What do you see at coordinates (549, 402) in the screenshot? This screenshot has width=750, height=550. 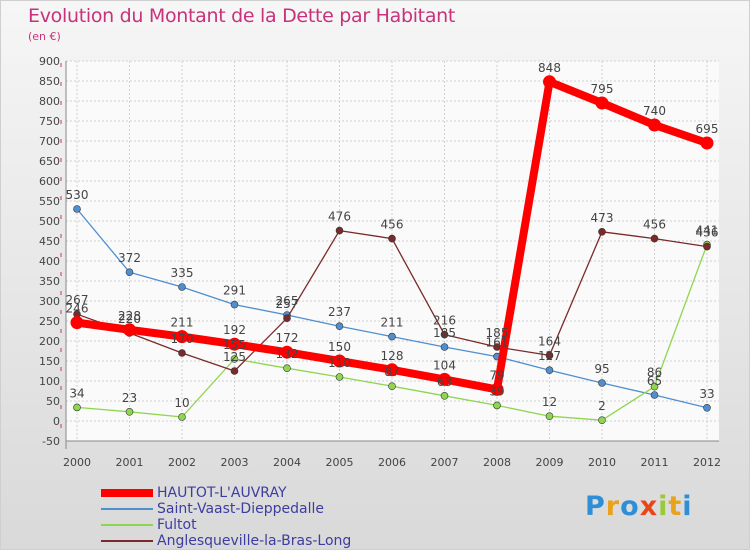 I see `data-label-2: 12` at bounding box center [549, 402].